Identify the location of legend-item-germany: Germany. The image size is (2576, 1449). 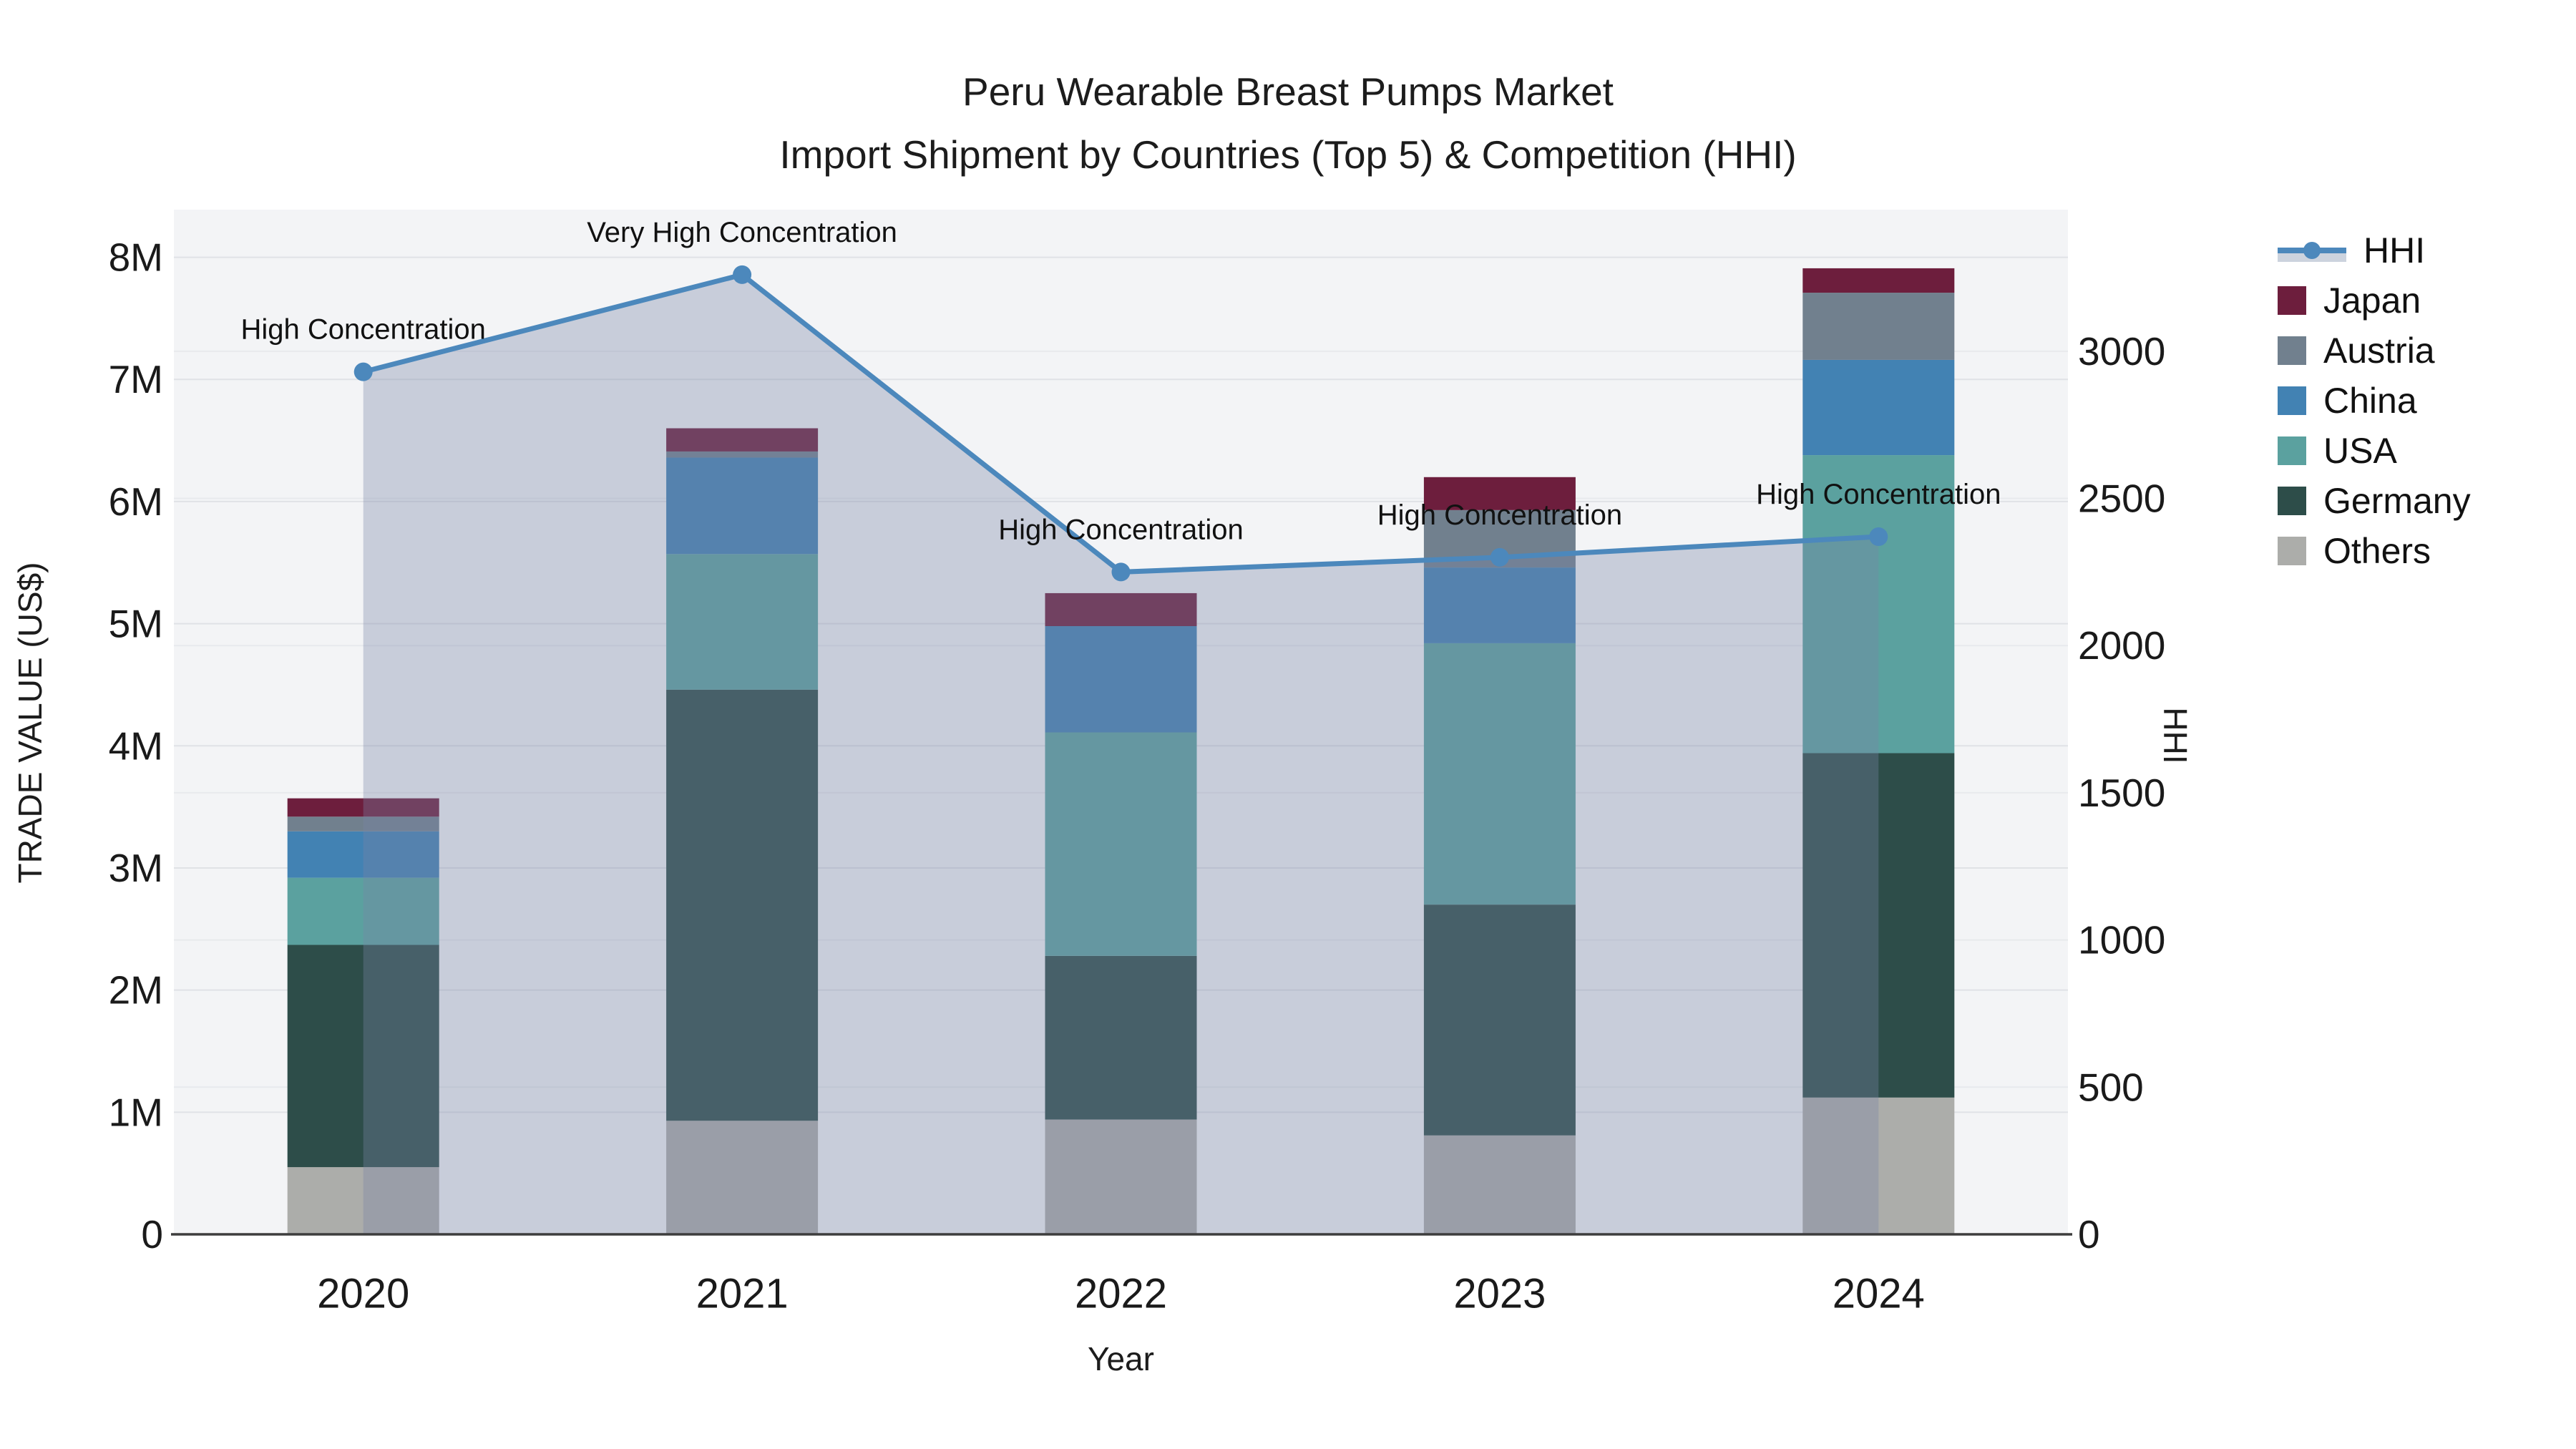
(2374, 501).